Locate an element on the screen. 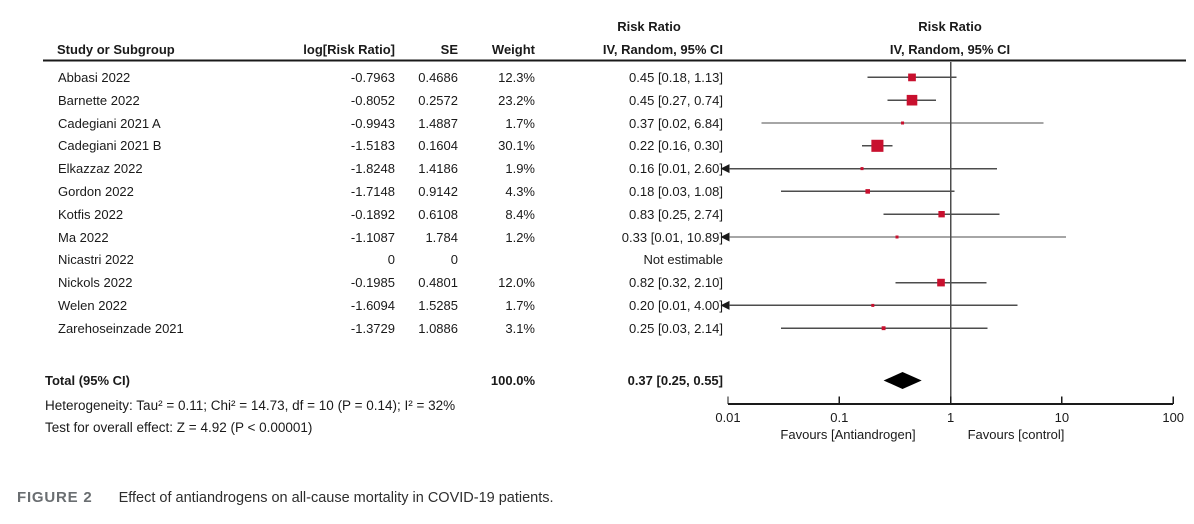 This screenshot has width=1194, height=524. weight-cell: 1.9% is located at coordinates (520, 169).